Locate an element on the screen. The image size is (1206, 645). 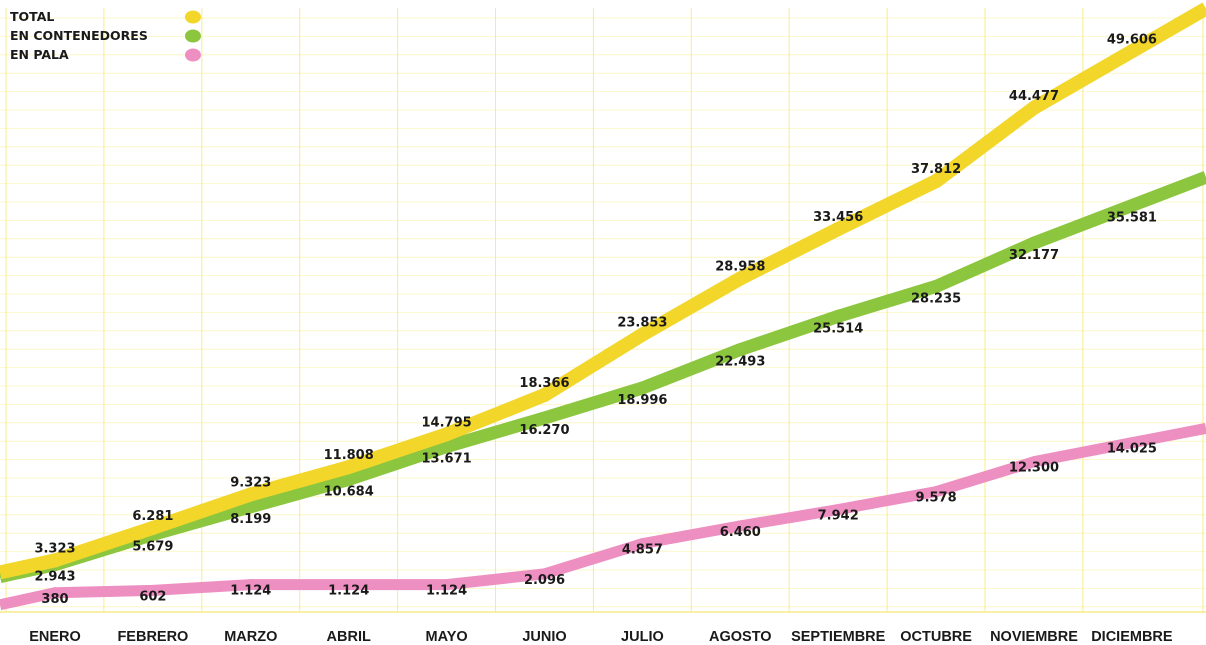
x-tick-label: AGOSTO is located at coordinates (740, 637).